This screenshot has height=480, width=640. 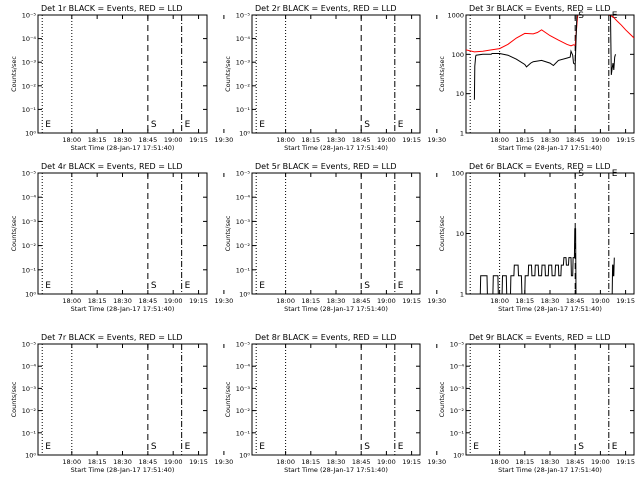 I want to click on panel-title: Det 2r BLACK = Events, RED = LLD, so click(x=326, y=8).